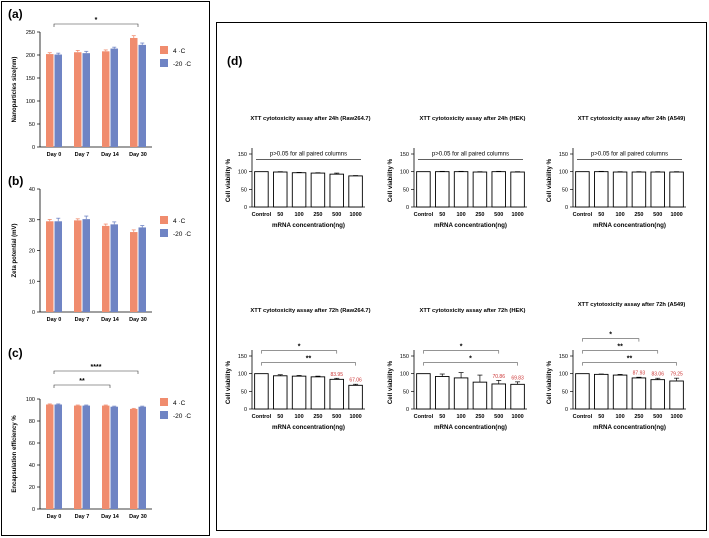 This screenshot has height=538, width=709. I want to click on value-label: 79.25, so click(676, 375).